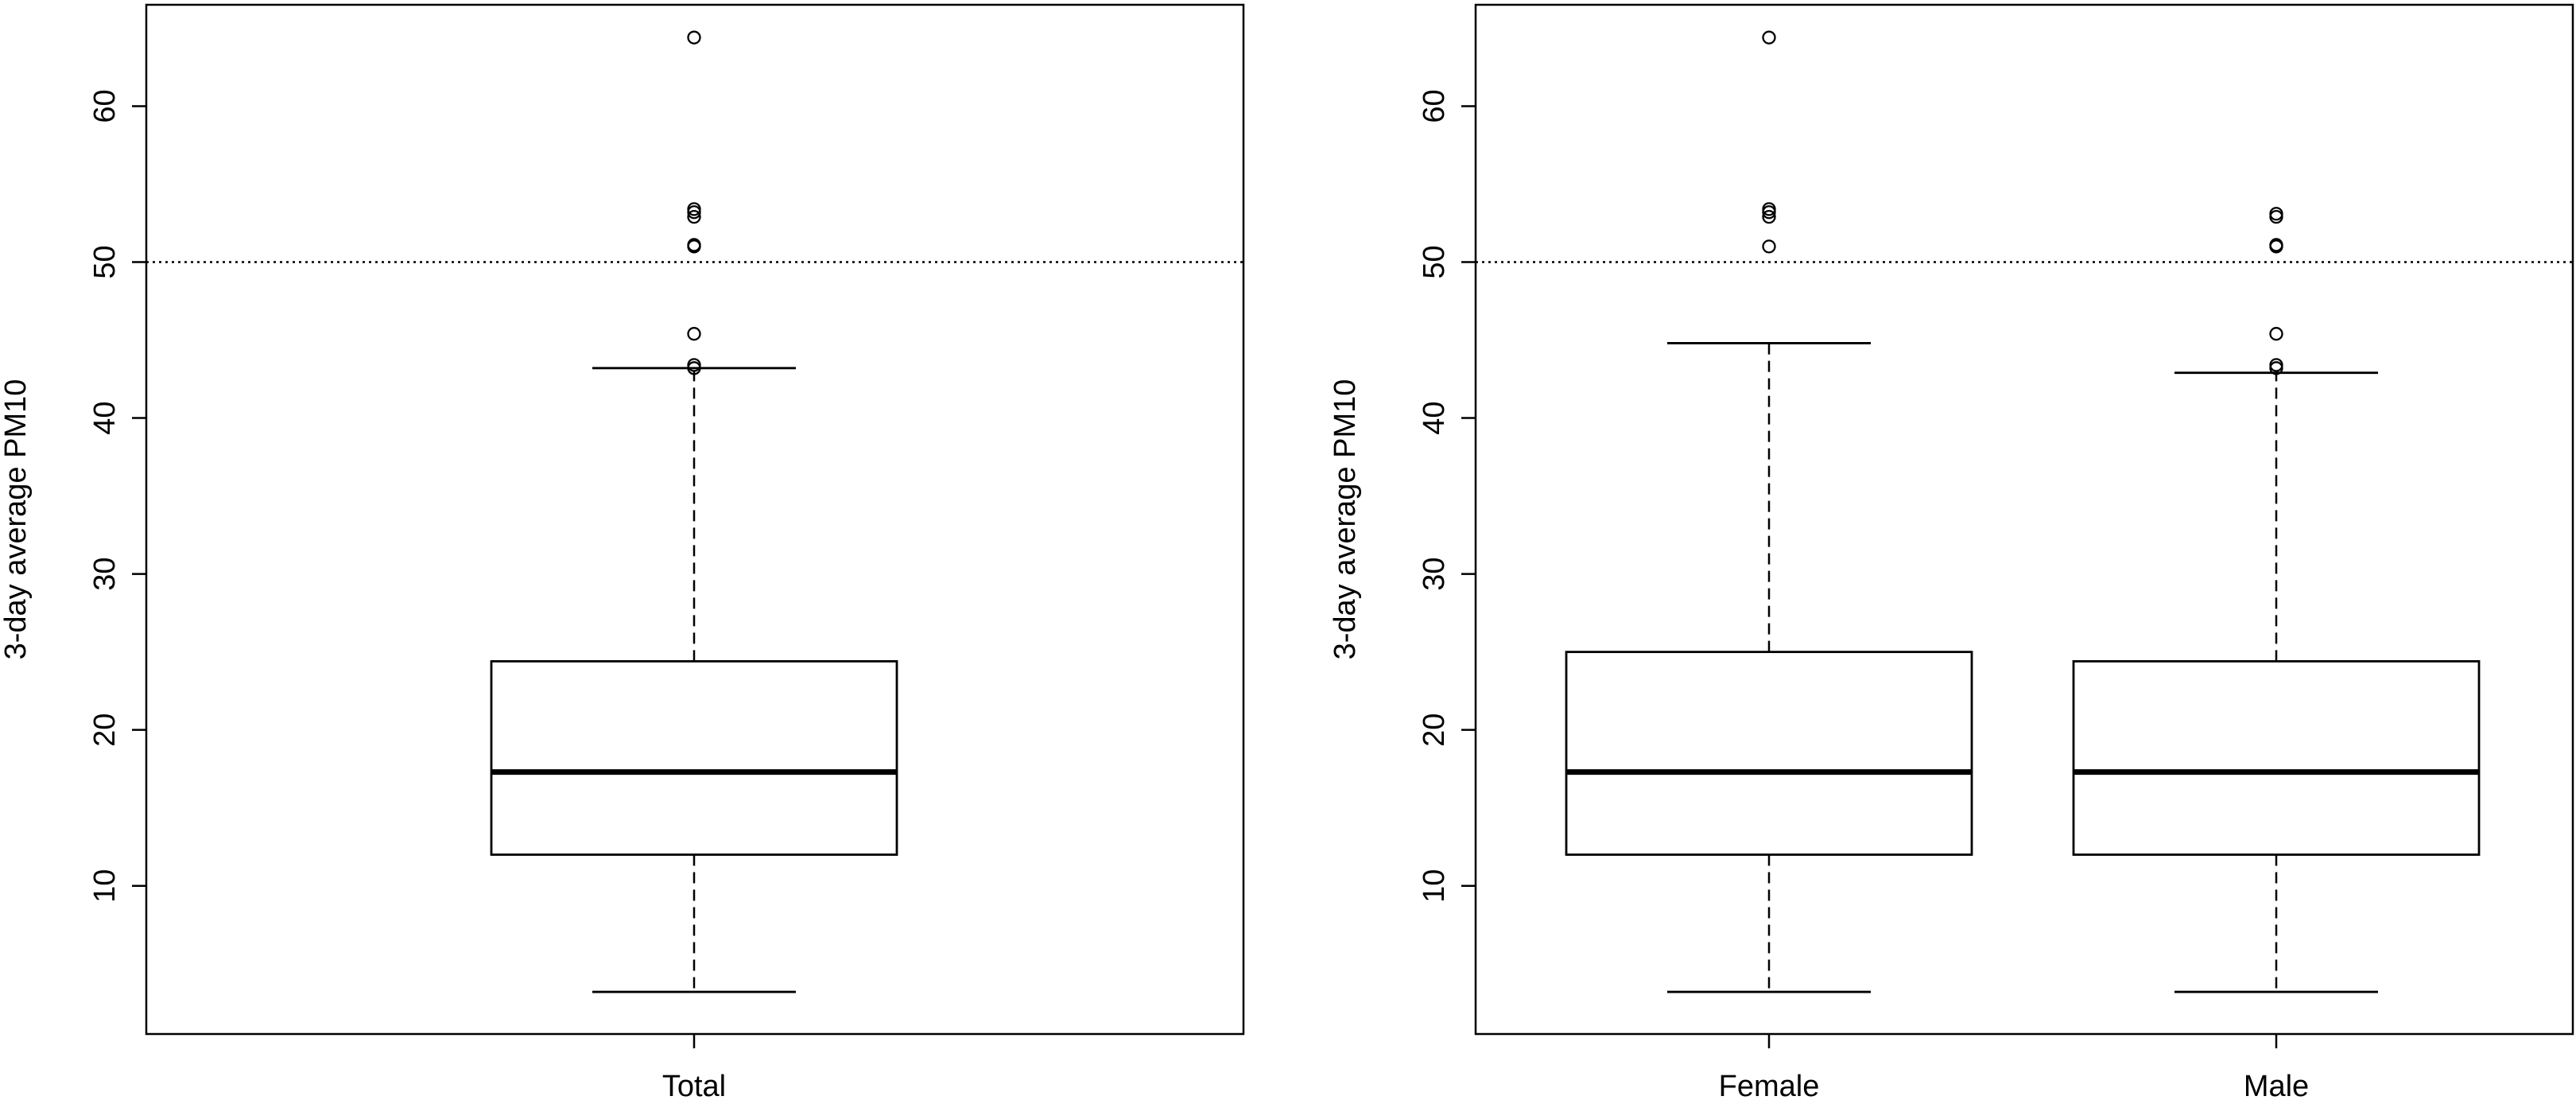 Image resolution: width=2576 pixels, height=1104 pixels. Describe the element at coordinates (694, 1086) in the screenshot. I see `x-tick-label: Total` at that location.